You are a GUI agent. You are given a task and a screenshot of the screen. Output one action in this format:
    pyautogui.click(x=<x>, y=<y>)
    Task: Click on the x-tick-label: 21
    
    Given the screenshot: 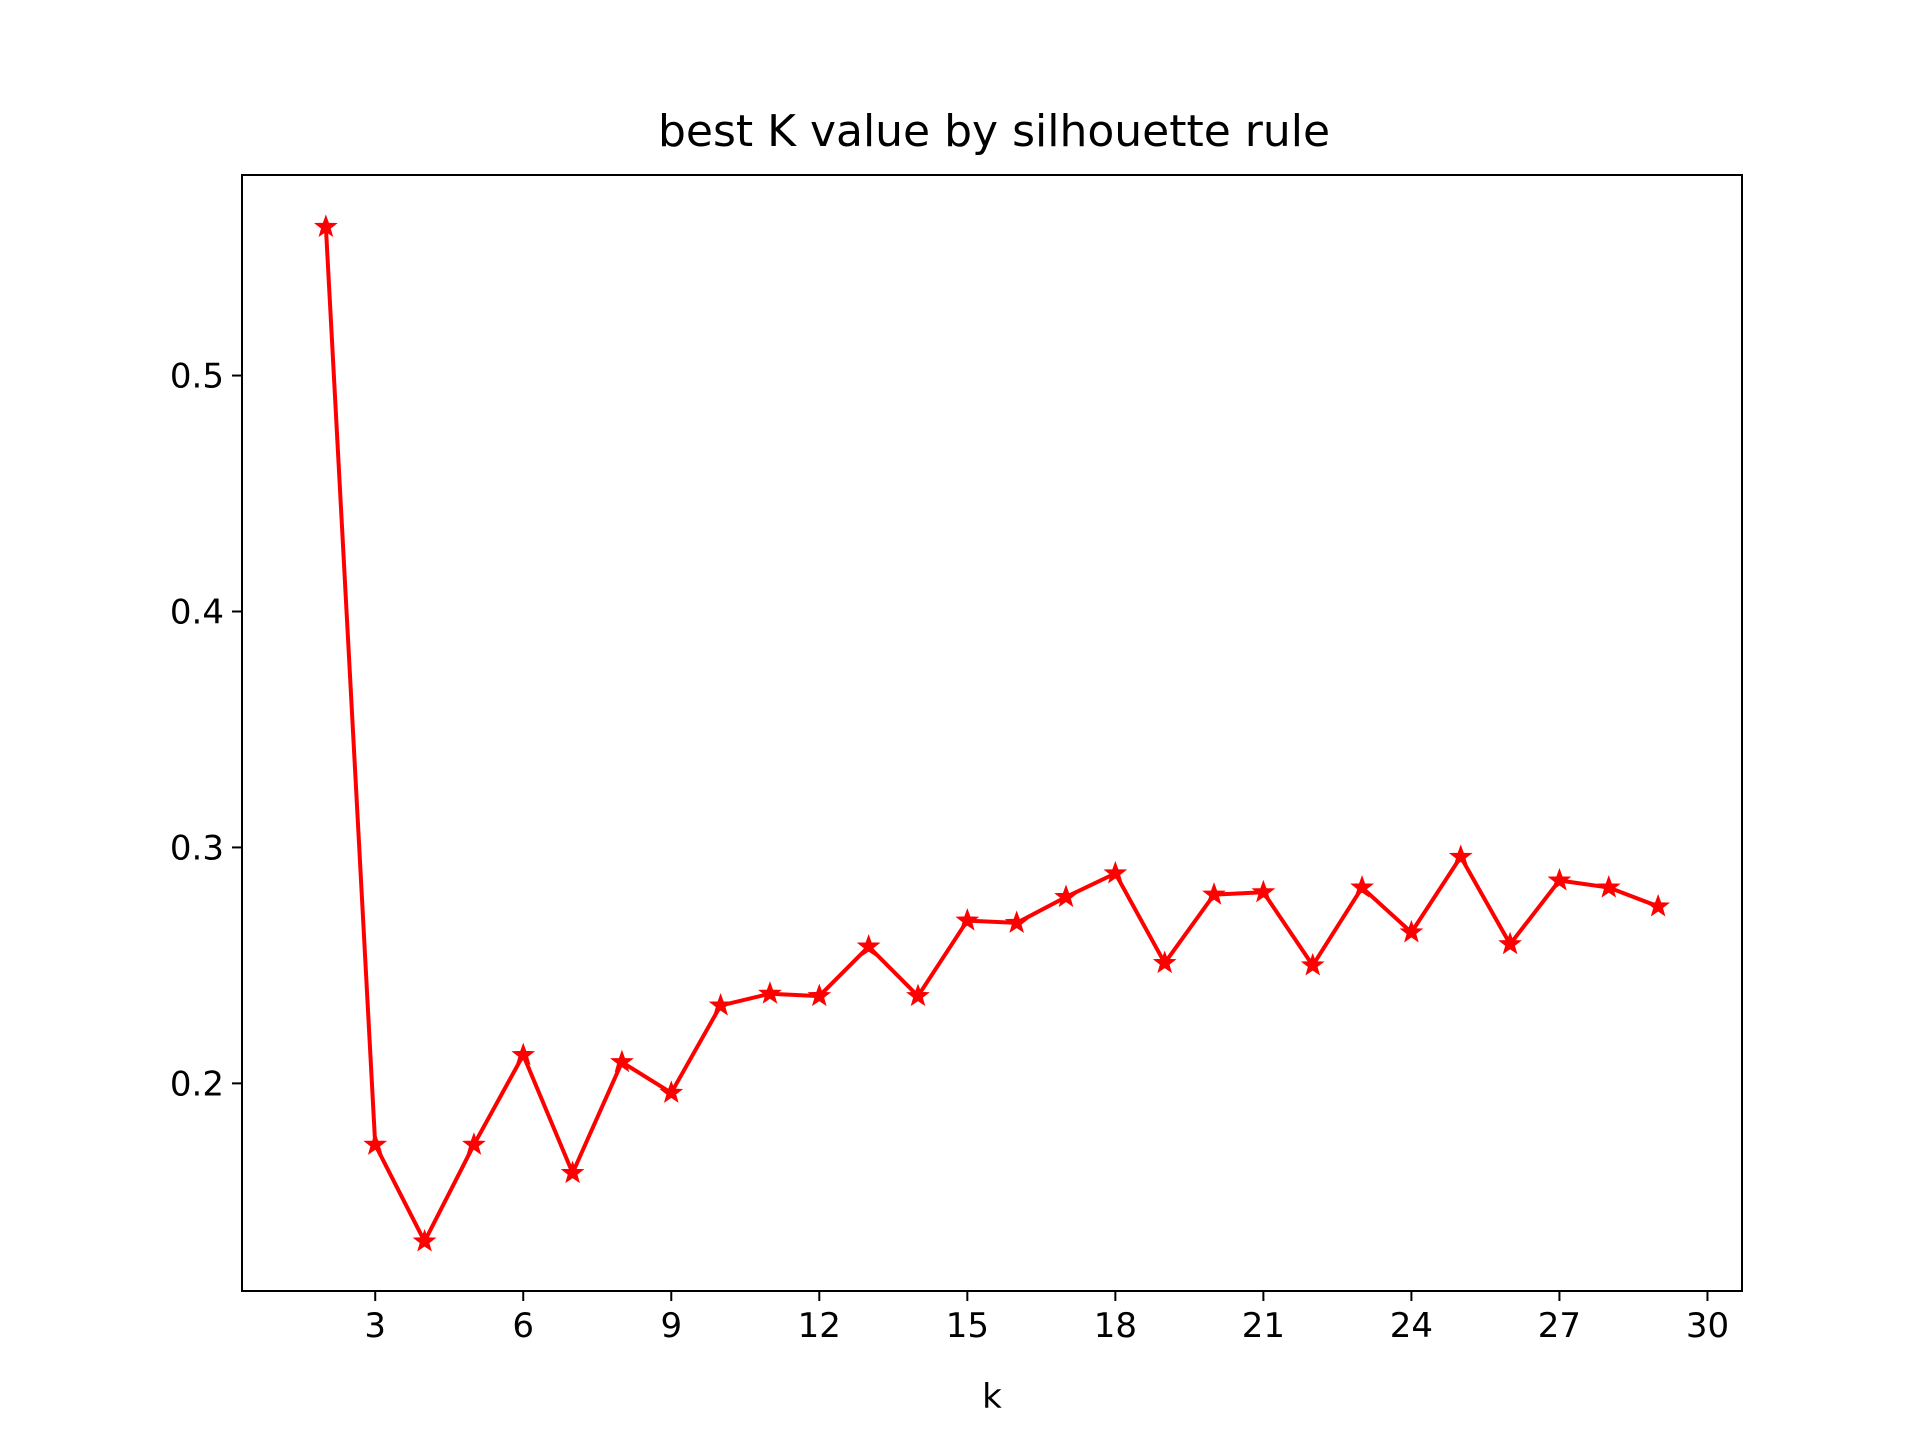 What is the action you would take?
    pyautogui.click(x=1263, y=1326)
    